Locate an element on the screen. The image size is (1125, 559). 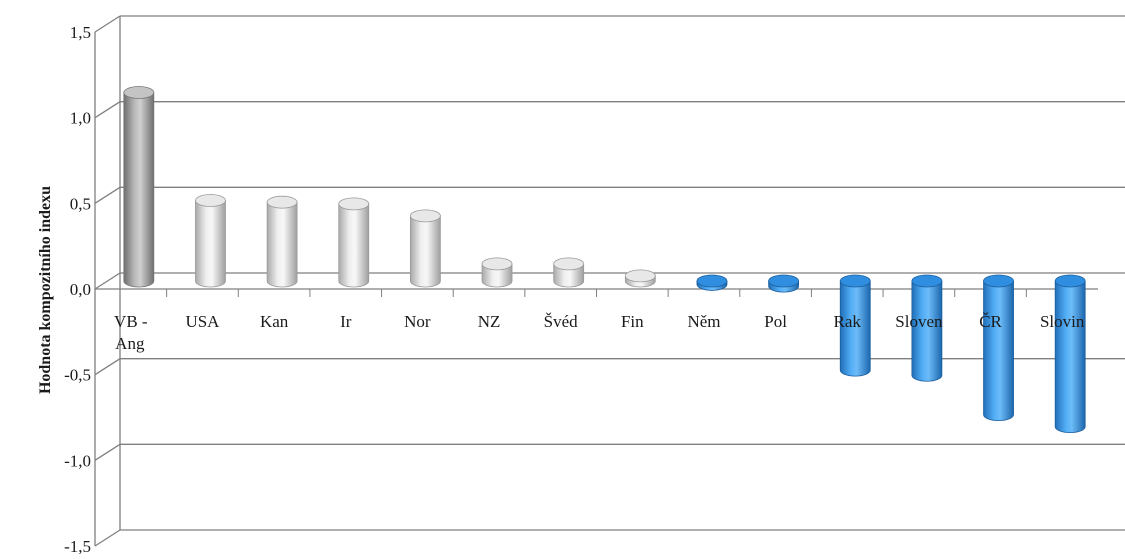
x-tick-label: Kan is located at coordinates (274, 321).